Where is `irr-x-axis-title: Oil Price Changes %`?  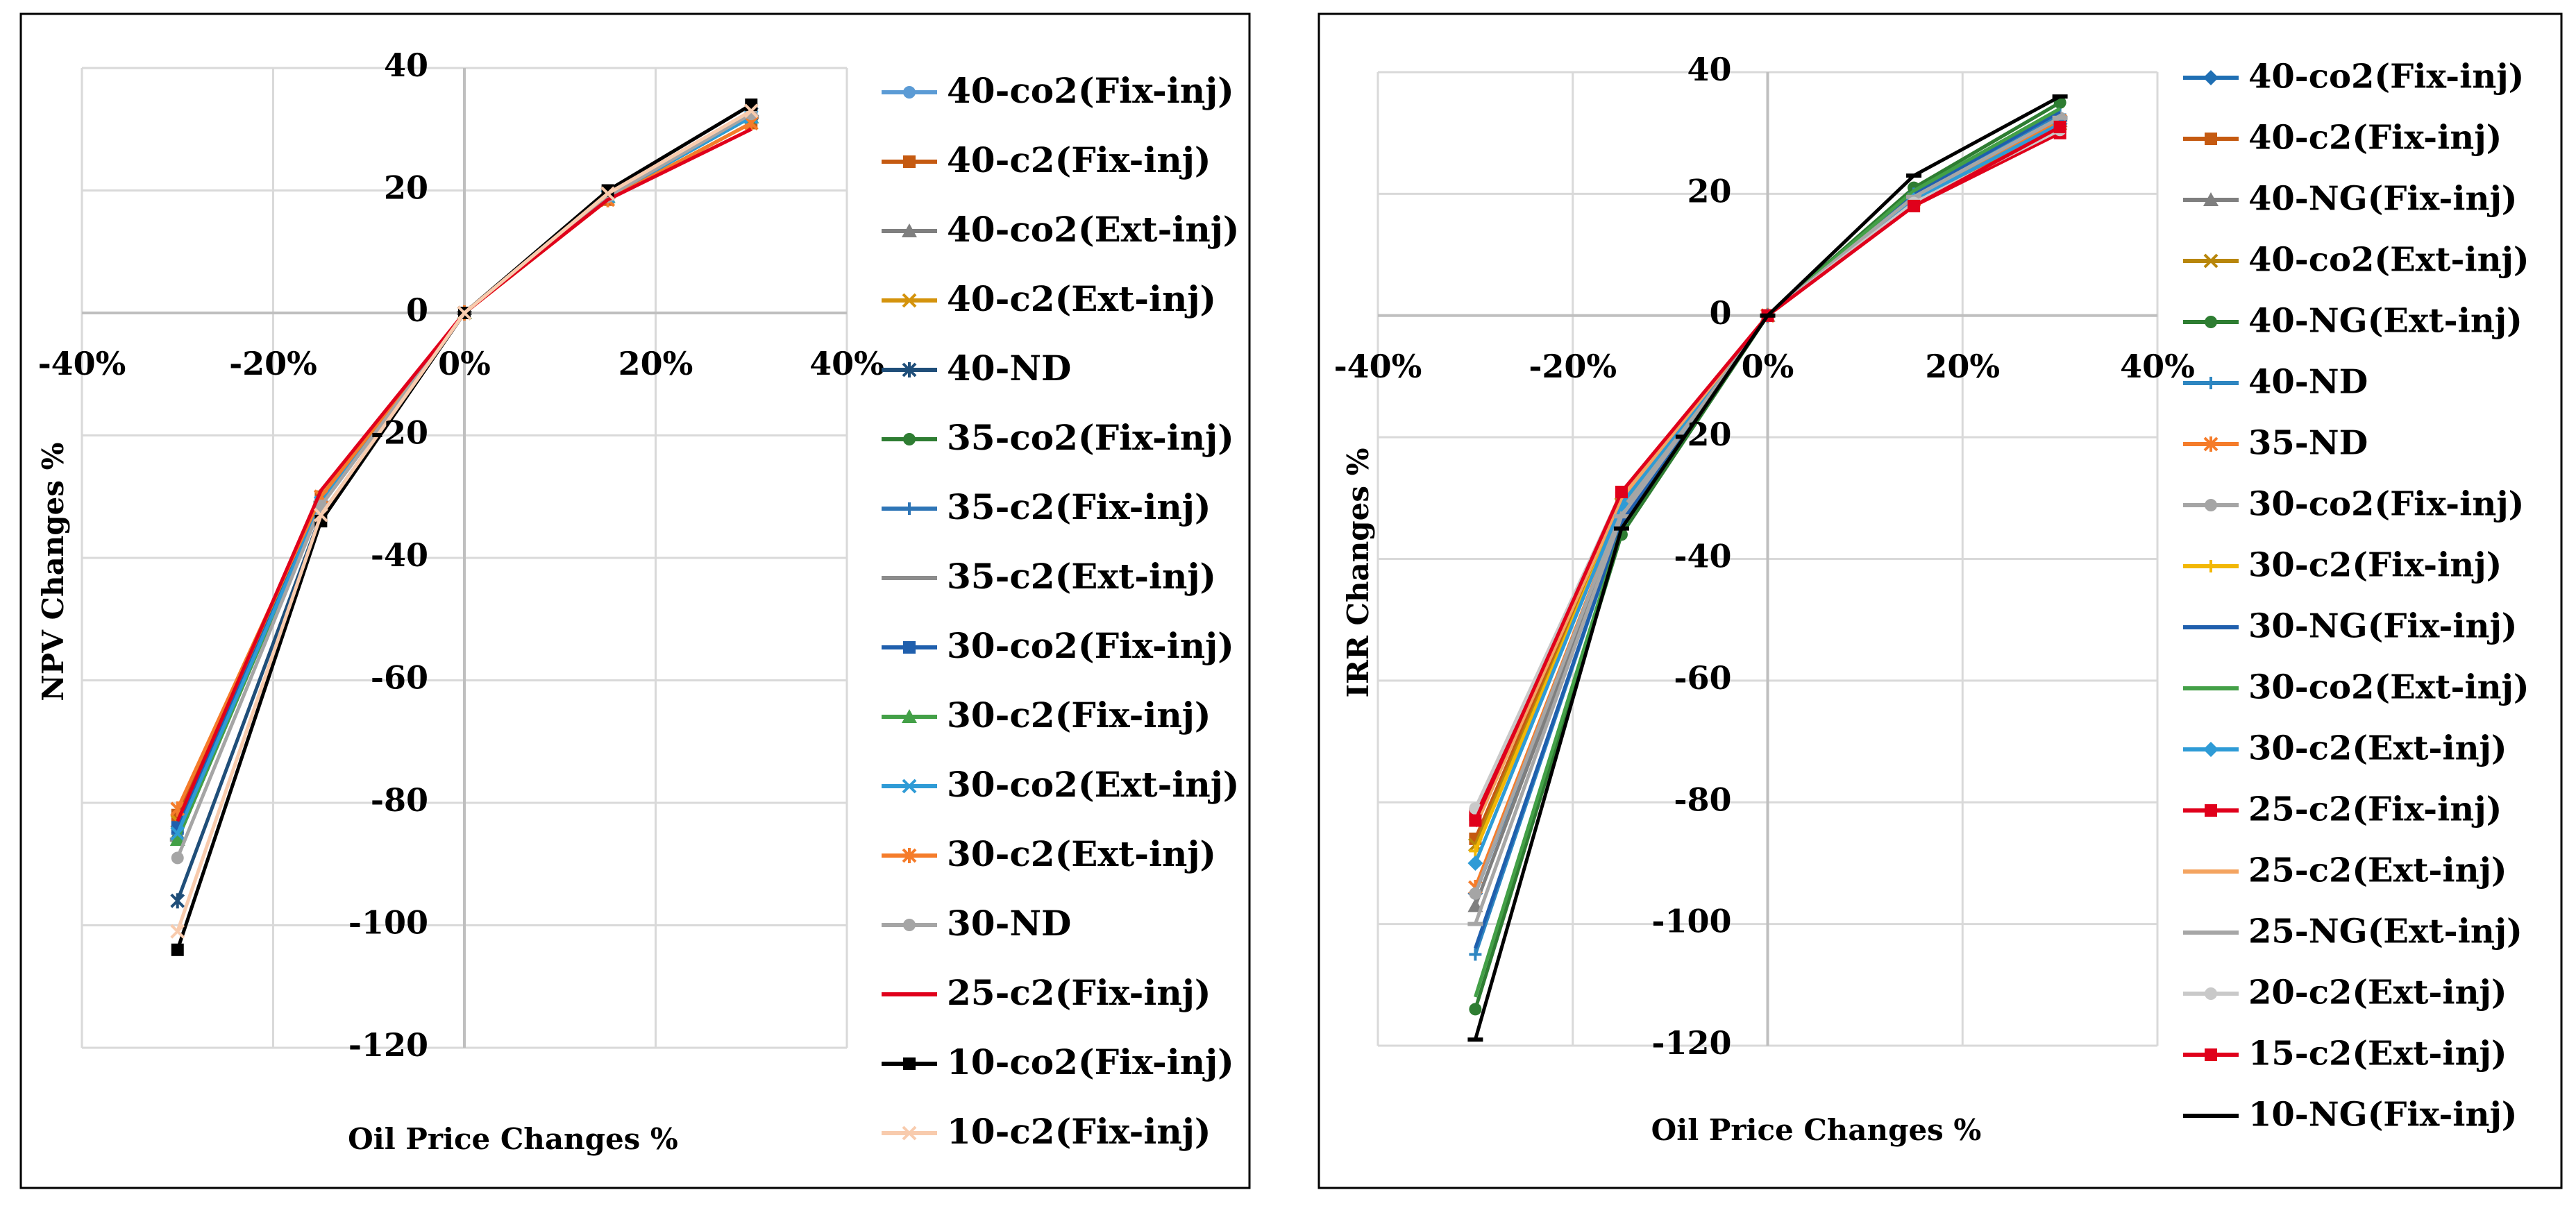
irr-x-axis-title: Oil Price Changes % is located at coordinates (1816, 1130).